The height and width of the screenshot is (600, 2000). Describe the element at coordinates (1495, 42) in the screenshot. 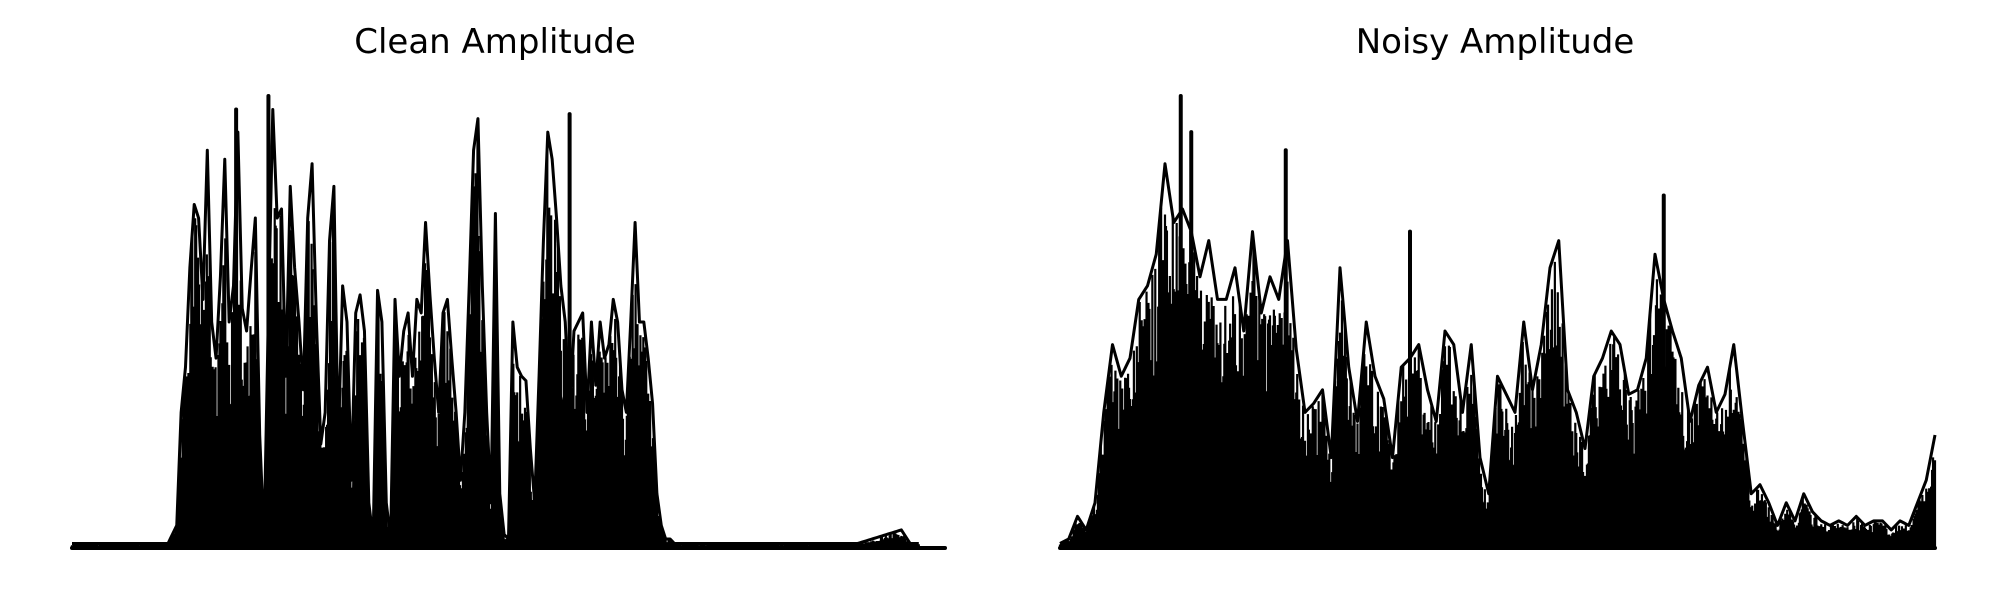

I see `chart-title-noisy: Noisy Amplitude` at that location.